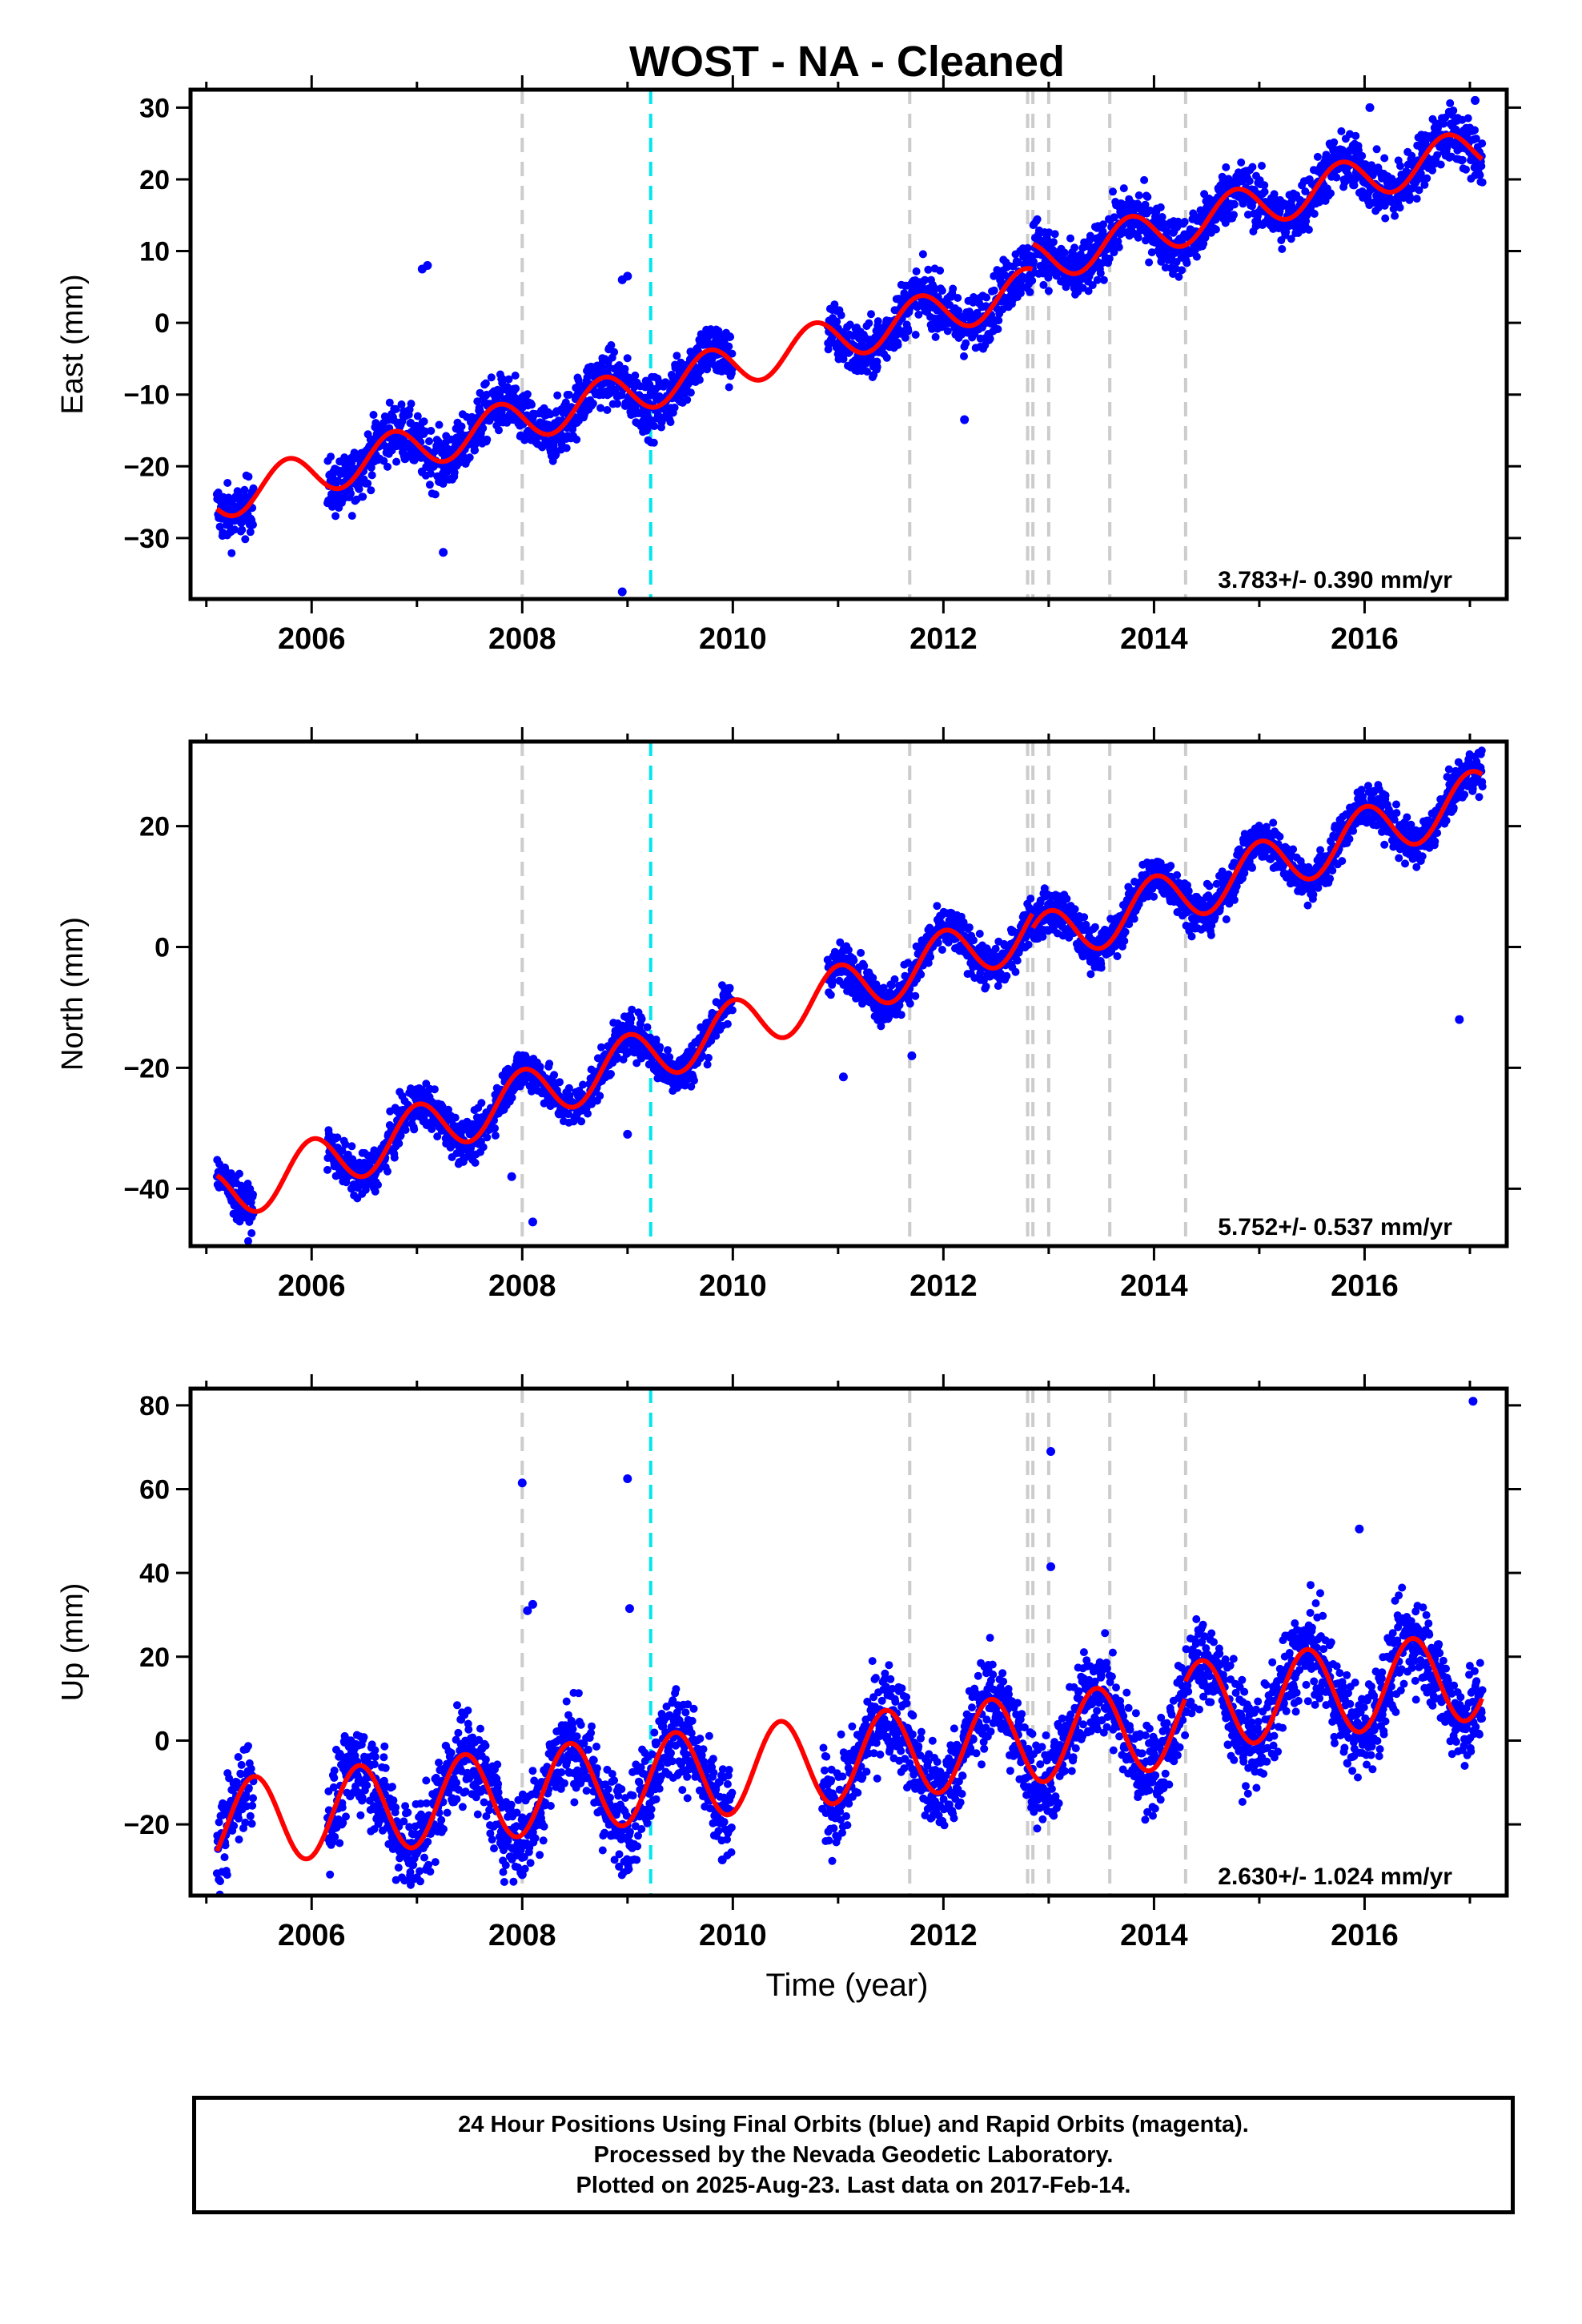 The height and width of the screenshot is (2324, 1582). Describe the element at coordinates (1365, 639) in the screenshot. I see `x-tick-label: 2016` at that location.